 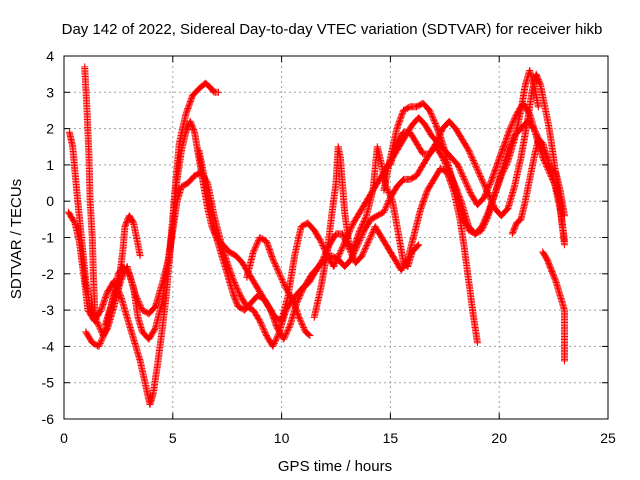 I want to click on y-tick-label: 2, so click(x=50, y=129).